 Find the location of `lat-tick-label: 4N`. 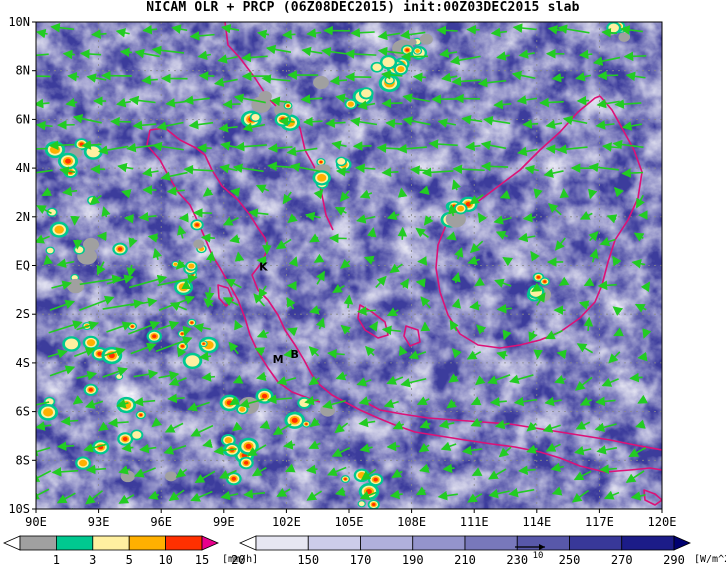

lat-tick-label: 4N is located at coordinates (23, 168).